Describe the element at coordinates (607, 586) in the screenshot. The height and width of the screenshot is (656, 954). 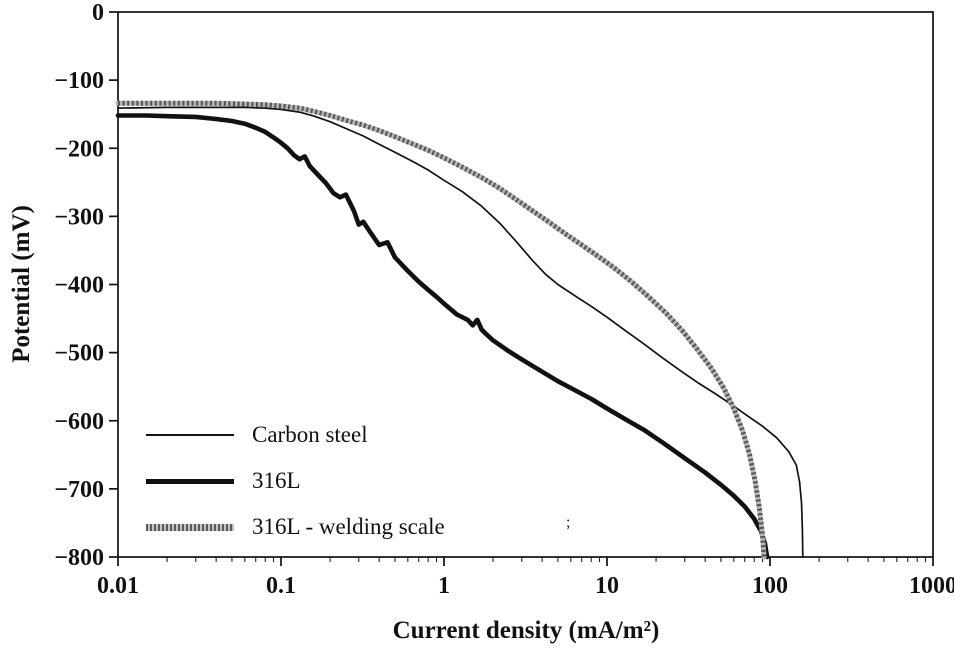
I see `svg-text: 10` at that location.